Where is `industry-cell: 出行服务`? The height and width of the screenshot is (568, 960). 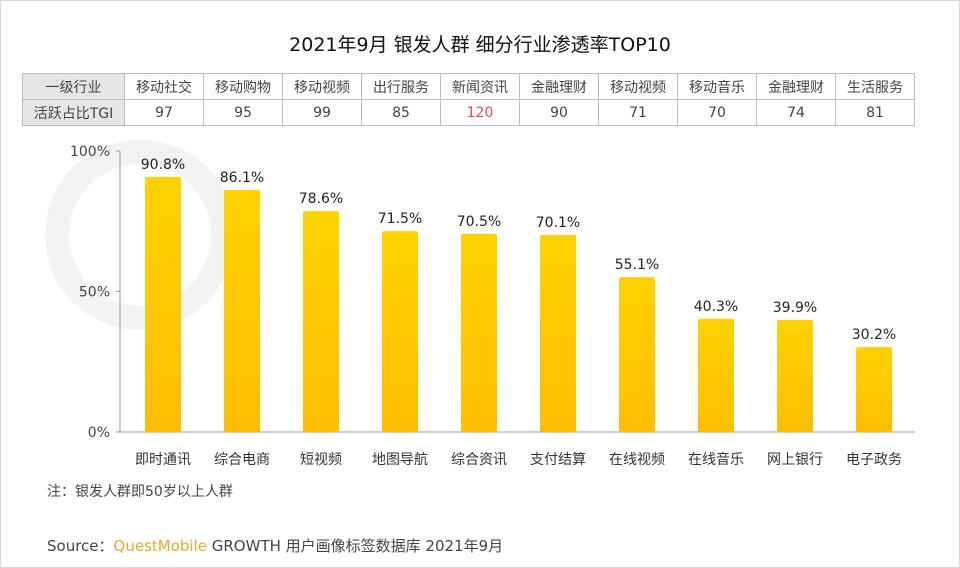 industry-cell: 出行服务 is located at coordinates (401, 86).